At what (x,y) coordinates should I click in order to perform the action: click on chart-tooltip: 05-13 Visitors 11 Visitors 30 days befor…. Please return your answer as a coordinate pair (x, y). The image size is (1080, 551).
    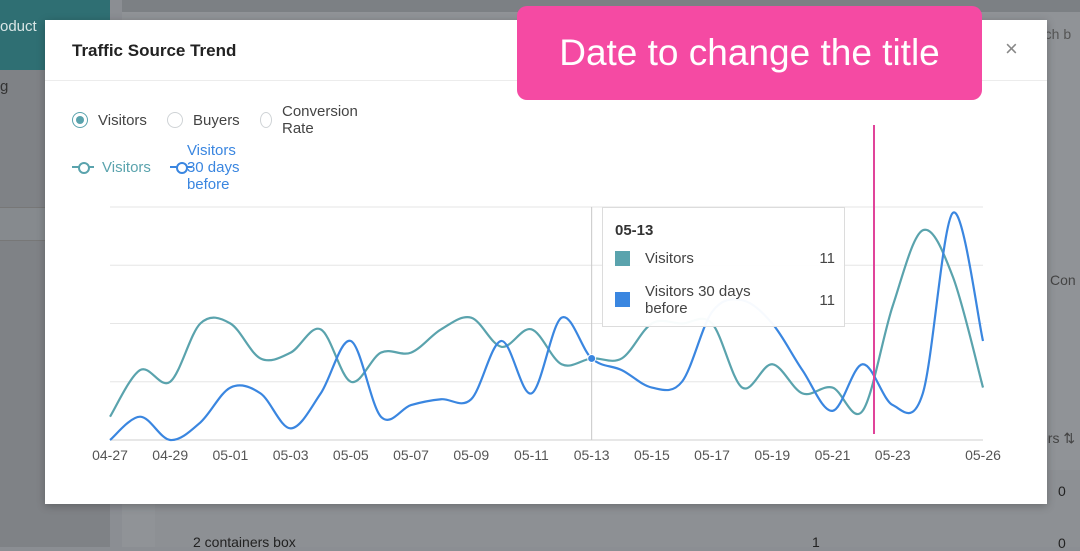
    Looking at the image, I should click on (723, 267).